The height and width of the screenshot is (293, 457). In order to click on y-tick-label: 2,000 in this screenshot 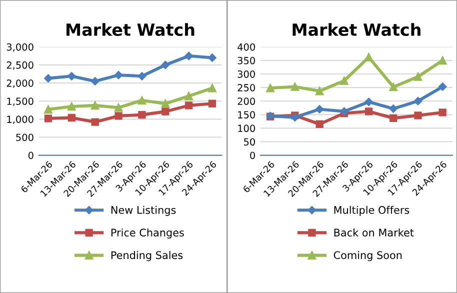, I will do `click(20, 83)`.